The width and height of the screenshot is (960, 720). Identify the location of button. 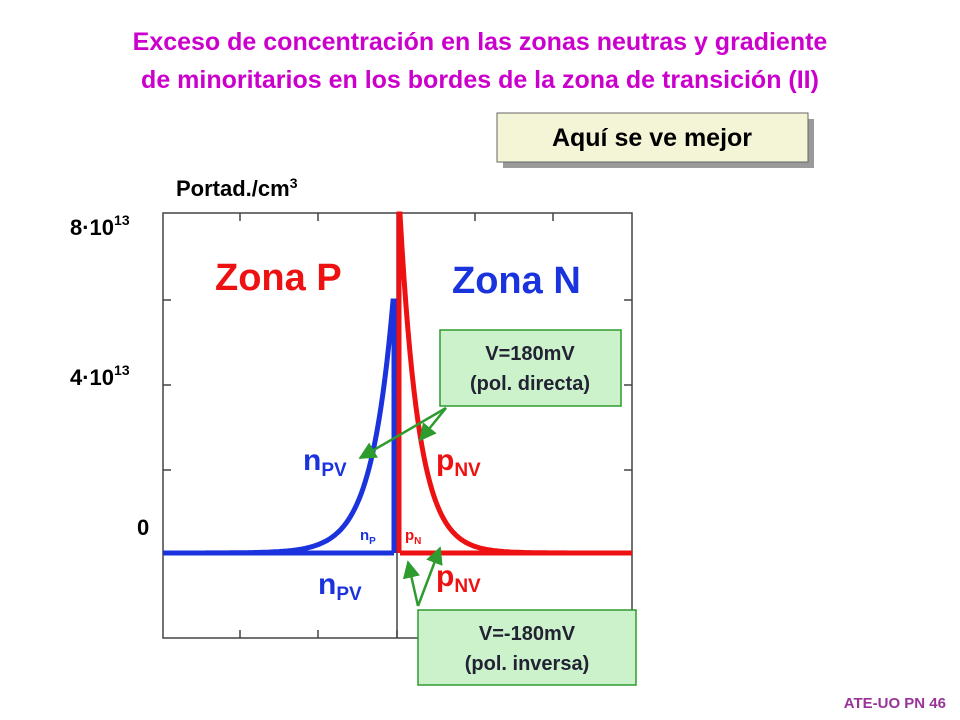
(652, 137).